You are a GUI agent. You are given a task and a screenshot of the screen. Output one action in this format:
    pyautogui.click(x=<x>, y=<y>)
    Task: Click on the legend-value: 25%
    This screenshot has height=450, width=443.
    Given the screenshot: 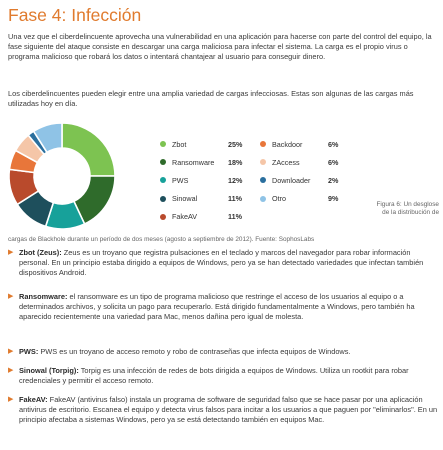 What is the action you would take?
    pyautogui.click(x=235, y=144)
    